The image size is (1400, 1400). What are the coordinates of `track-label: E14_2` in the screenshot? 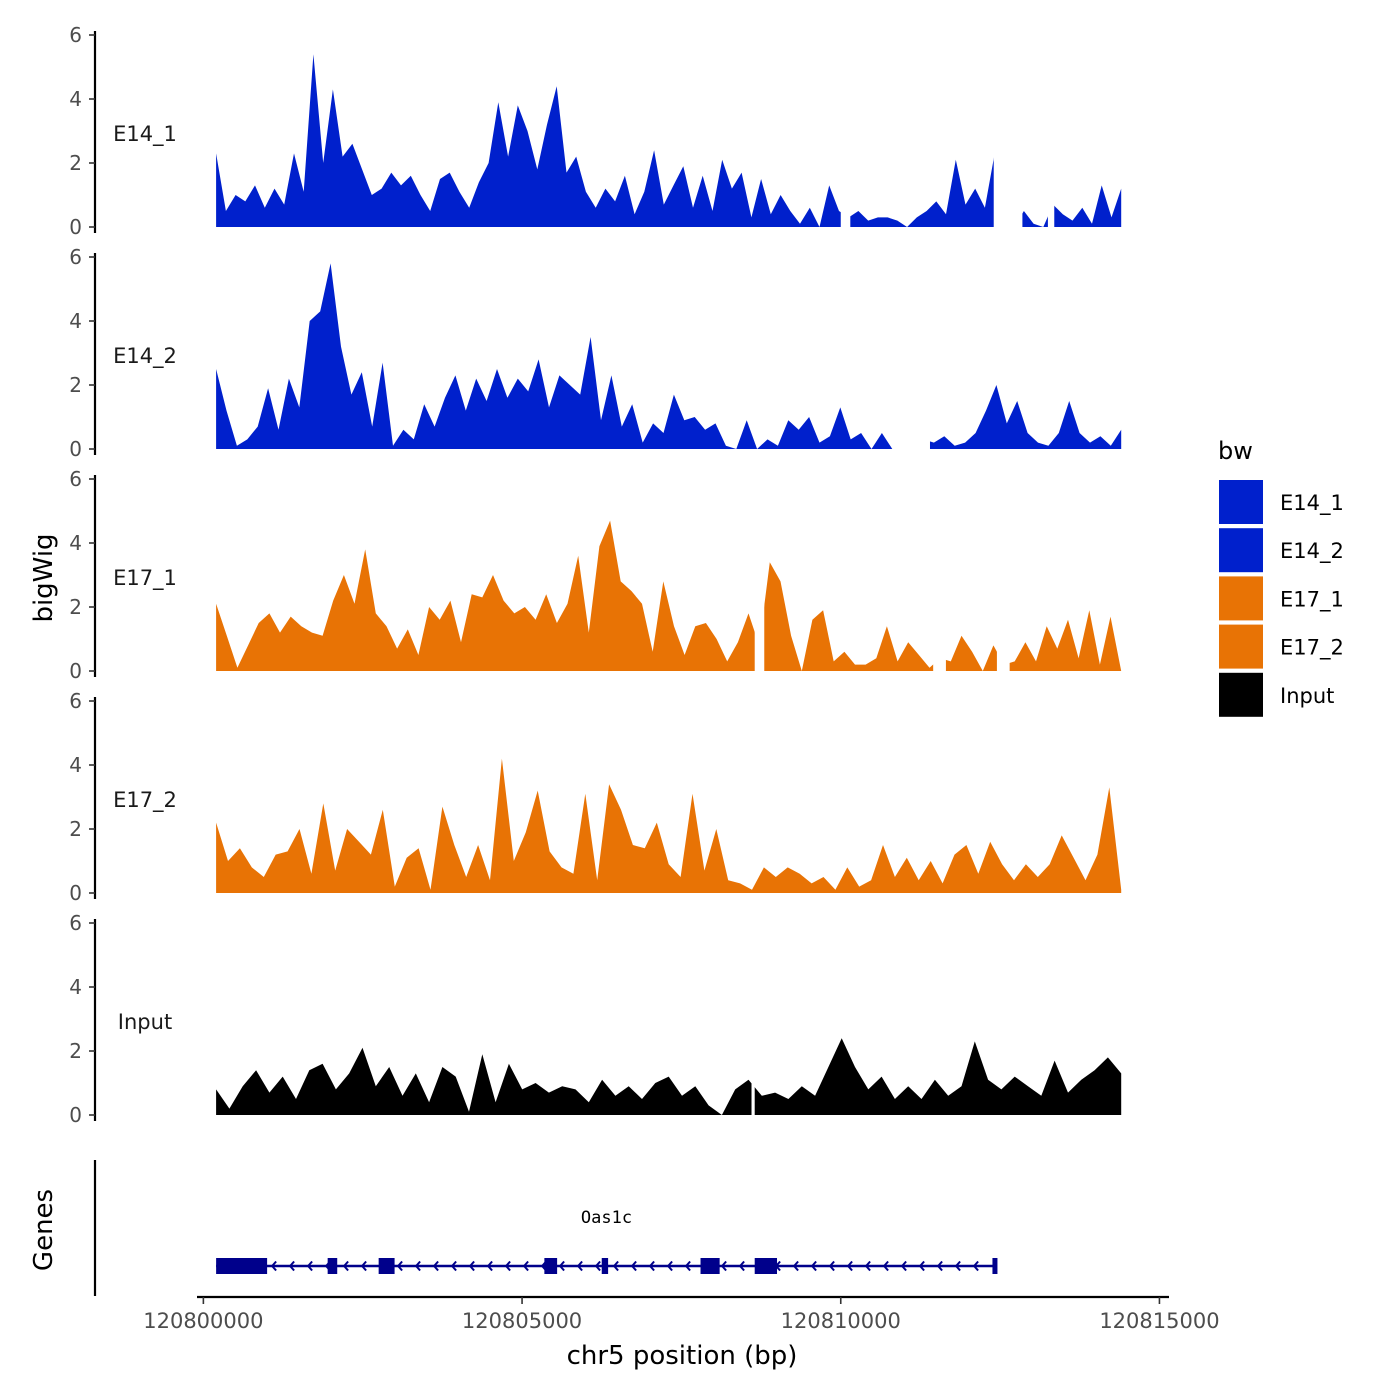 It's located at (145, 356).